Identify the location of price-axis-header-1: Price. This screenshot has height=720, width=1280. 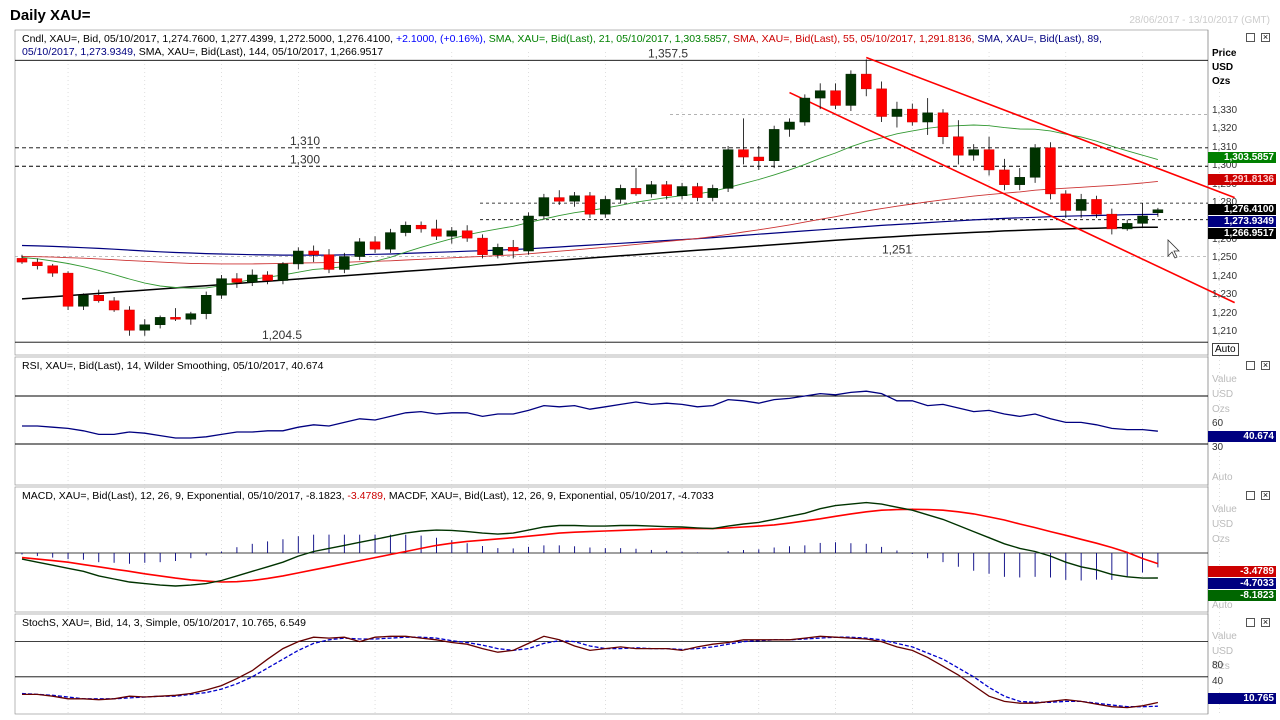
(1224, 53).